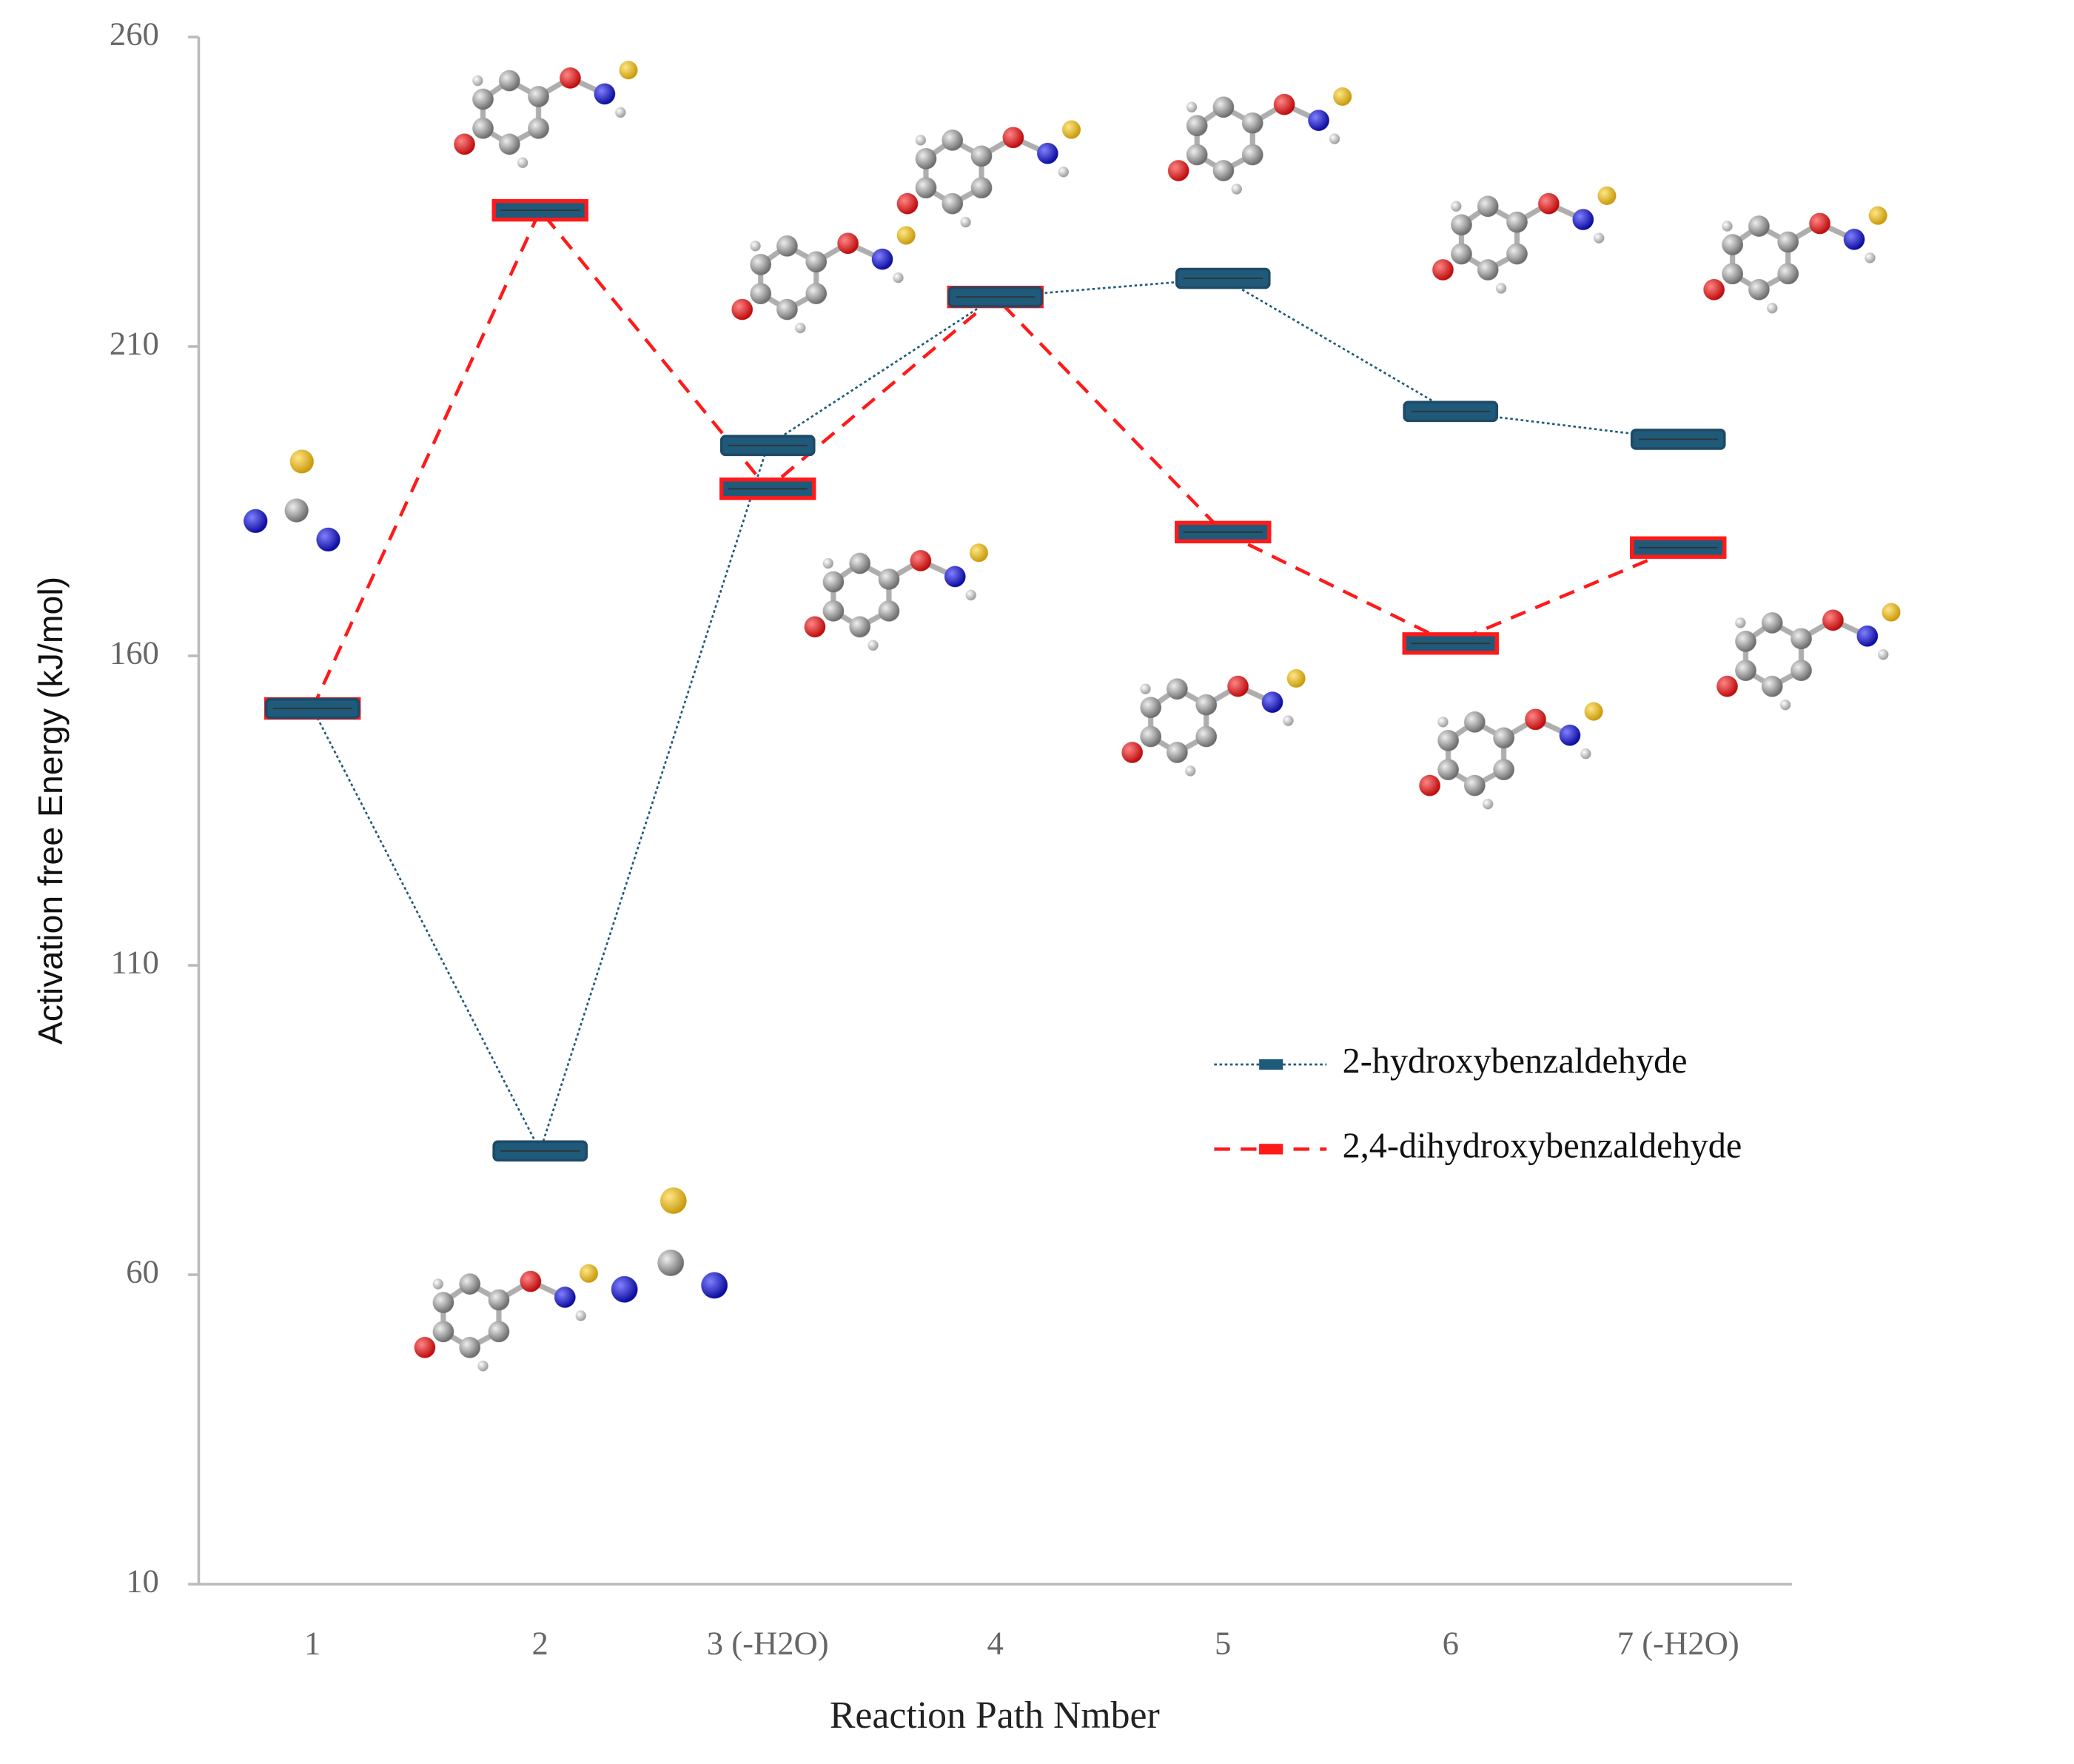 This screenshot has height=1764, width=2074. I want to click on y-tick-label: 60, so click(142, 1271).